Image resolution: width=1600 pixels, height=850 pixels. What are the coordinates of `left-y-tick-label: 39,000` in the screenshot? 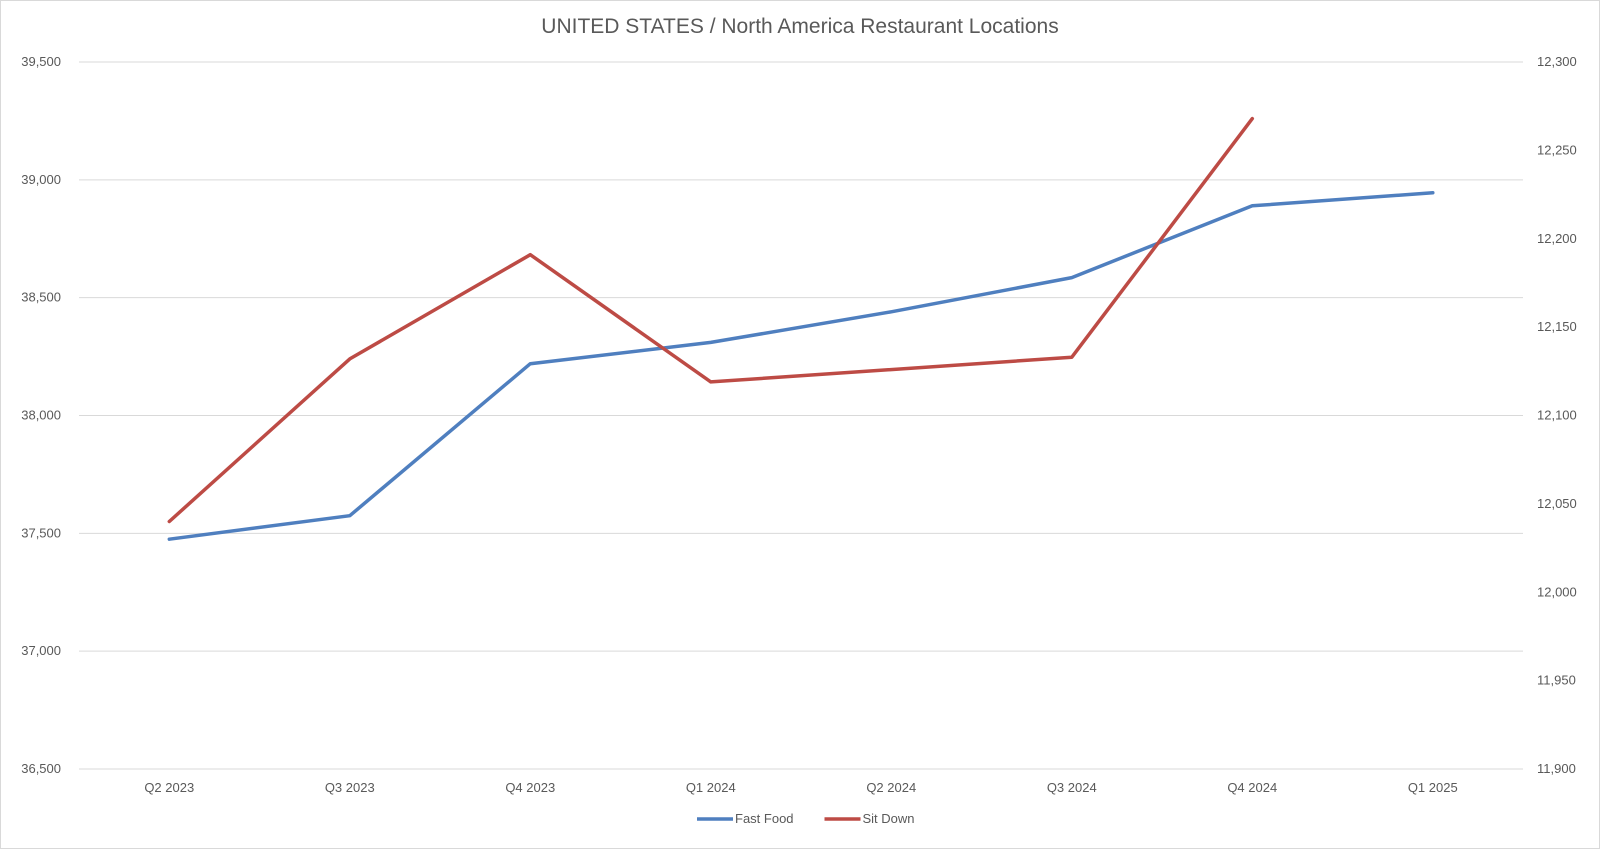 It's located at (41, 179).